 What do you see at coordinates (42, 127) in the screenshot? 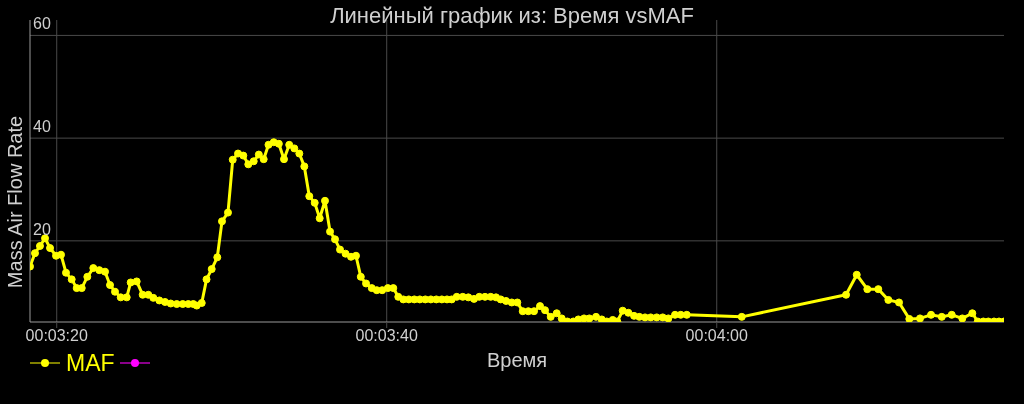
I see `y-tick-label: 40` at bounding box center [42, 127].